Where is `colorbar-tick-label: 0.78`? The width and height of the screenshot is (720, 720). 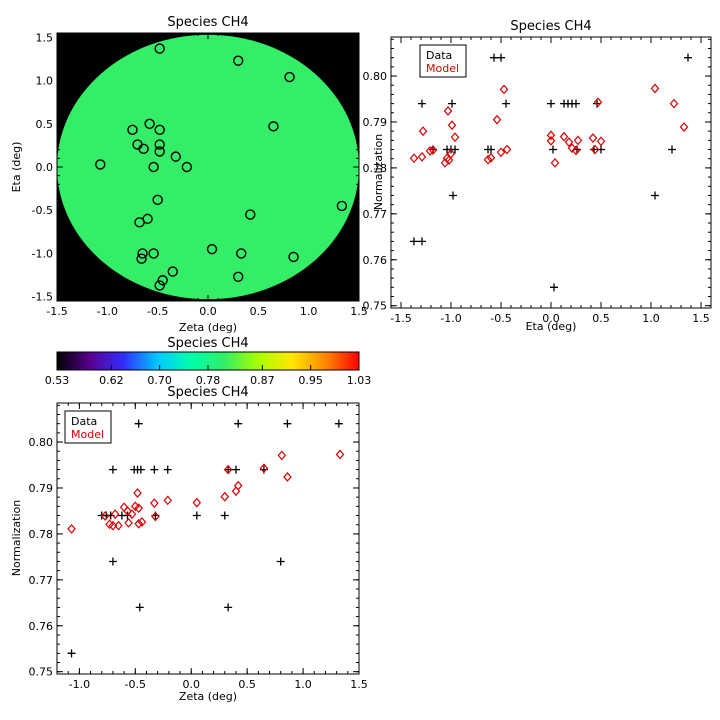 colorbar-tick-label: 0.78 is located at coordinates (208, 380).